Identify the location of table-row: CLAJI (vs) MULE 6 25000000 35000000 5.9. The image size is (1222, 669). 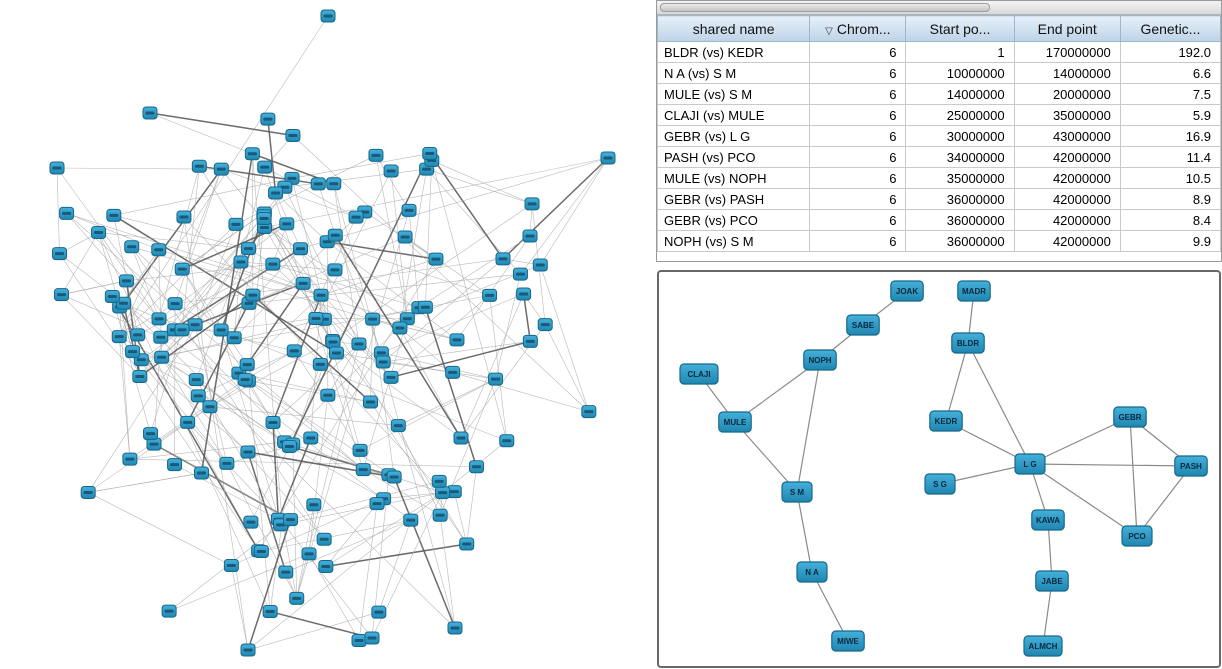
(939, 115).